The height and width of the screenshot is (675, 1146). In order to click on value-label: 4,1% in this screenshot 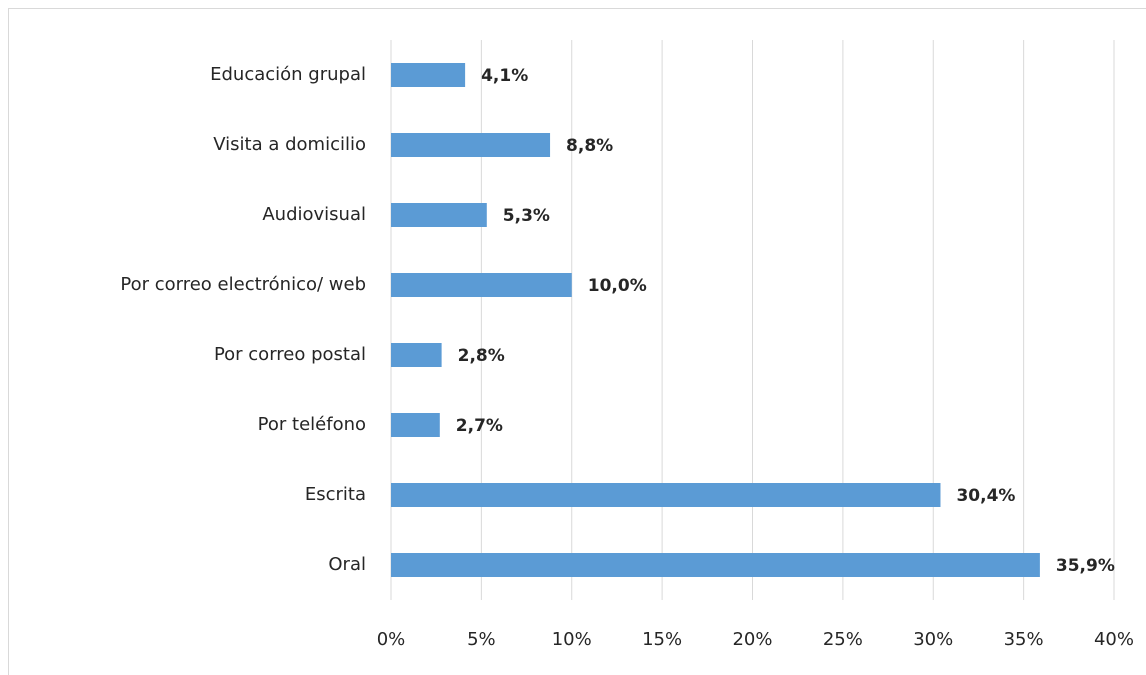, I will do `click(504, 76)`.